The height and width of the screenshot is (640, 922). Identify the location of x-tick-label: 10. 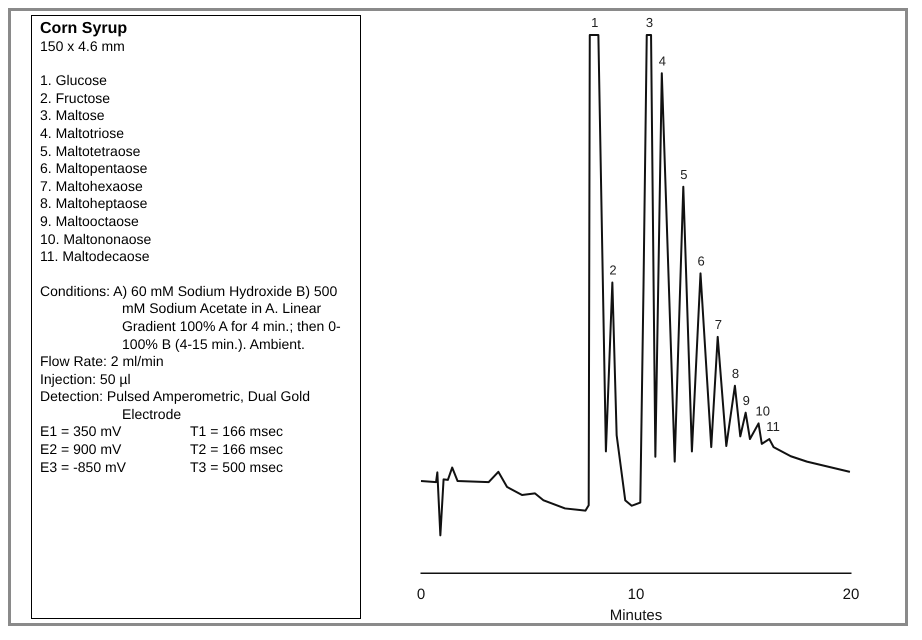
(636, 595).